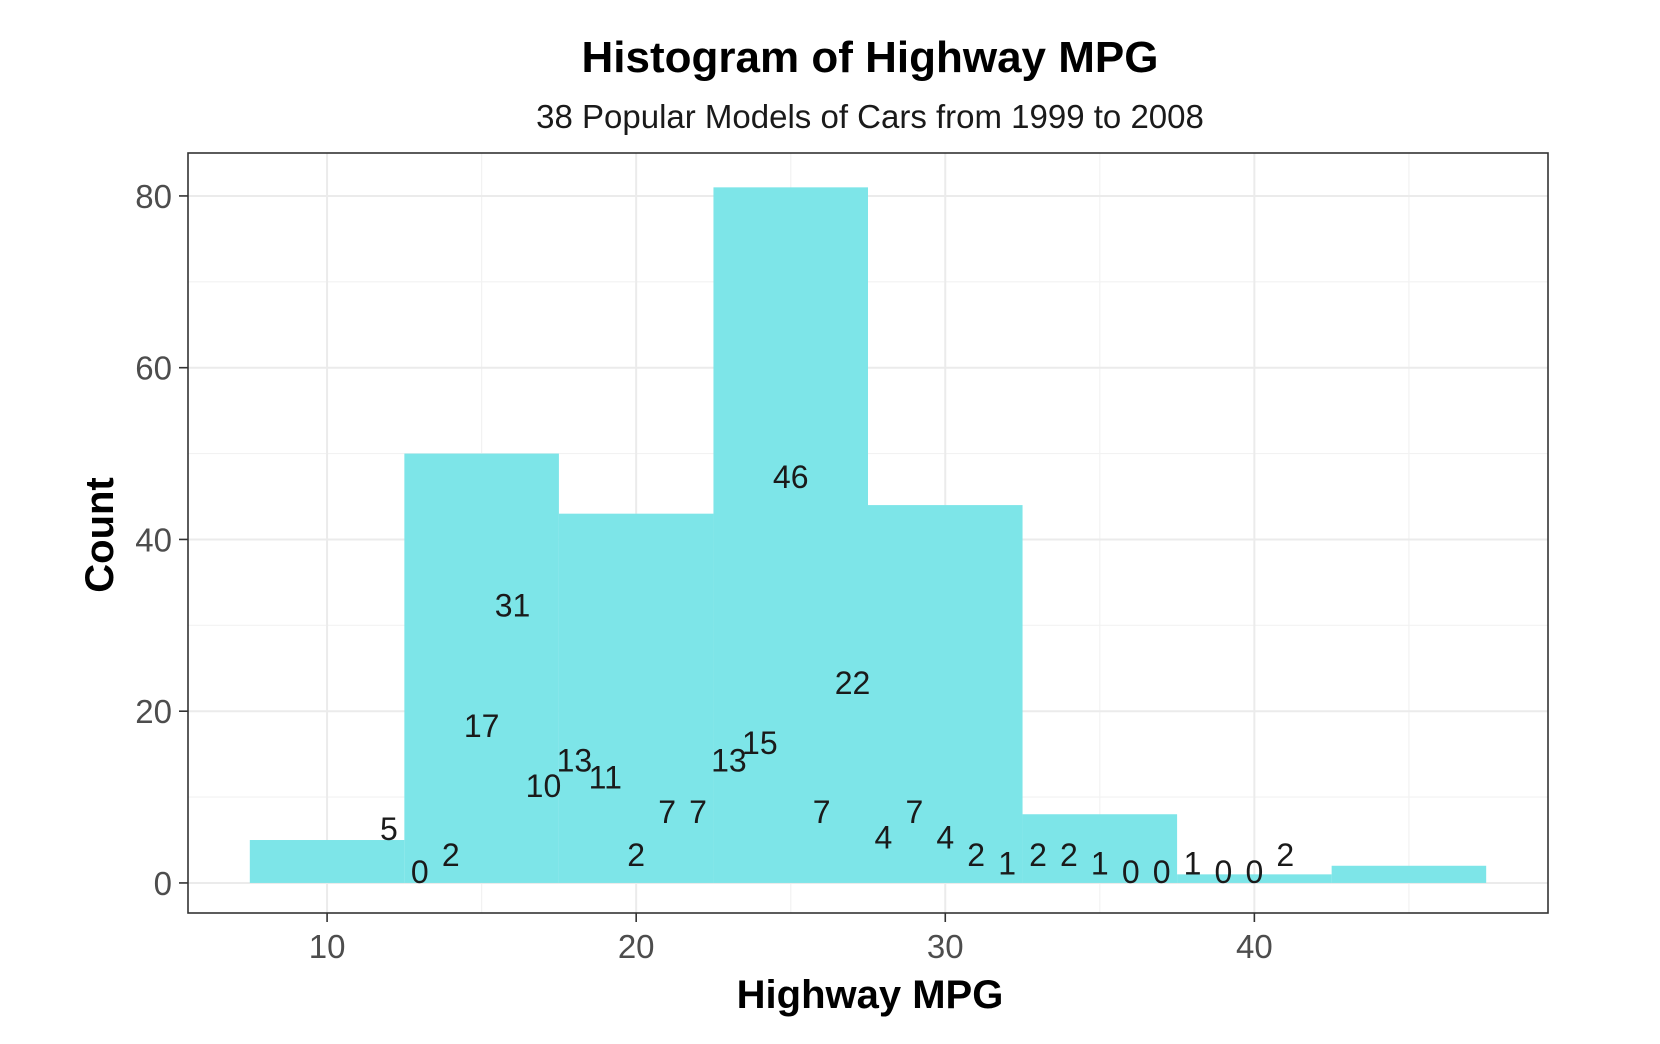  What do you see at coordinates (153, 539) in the screenshot?
I see `y-tick-label: 40` at bounding box center [153, 539].